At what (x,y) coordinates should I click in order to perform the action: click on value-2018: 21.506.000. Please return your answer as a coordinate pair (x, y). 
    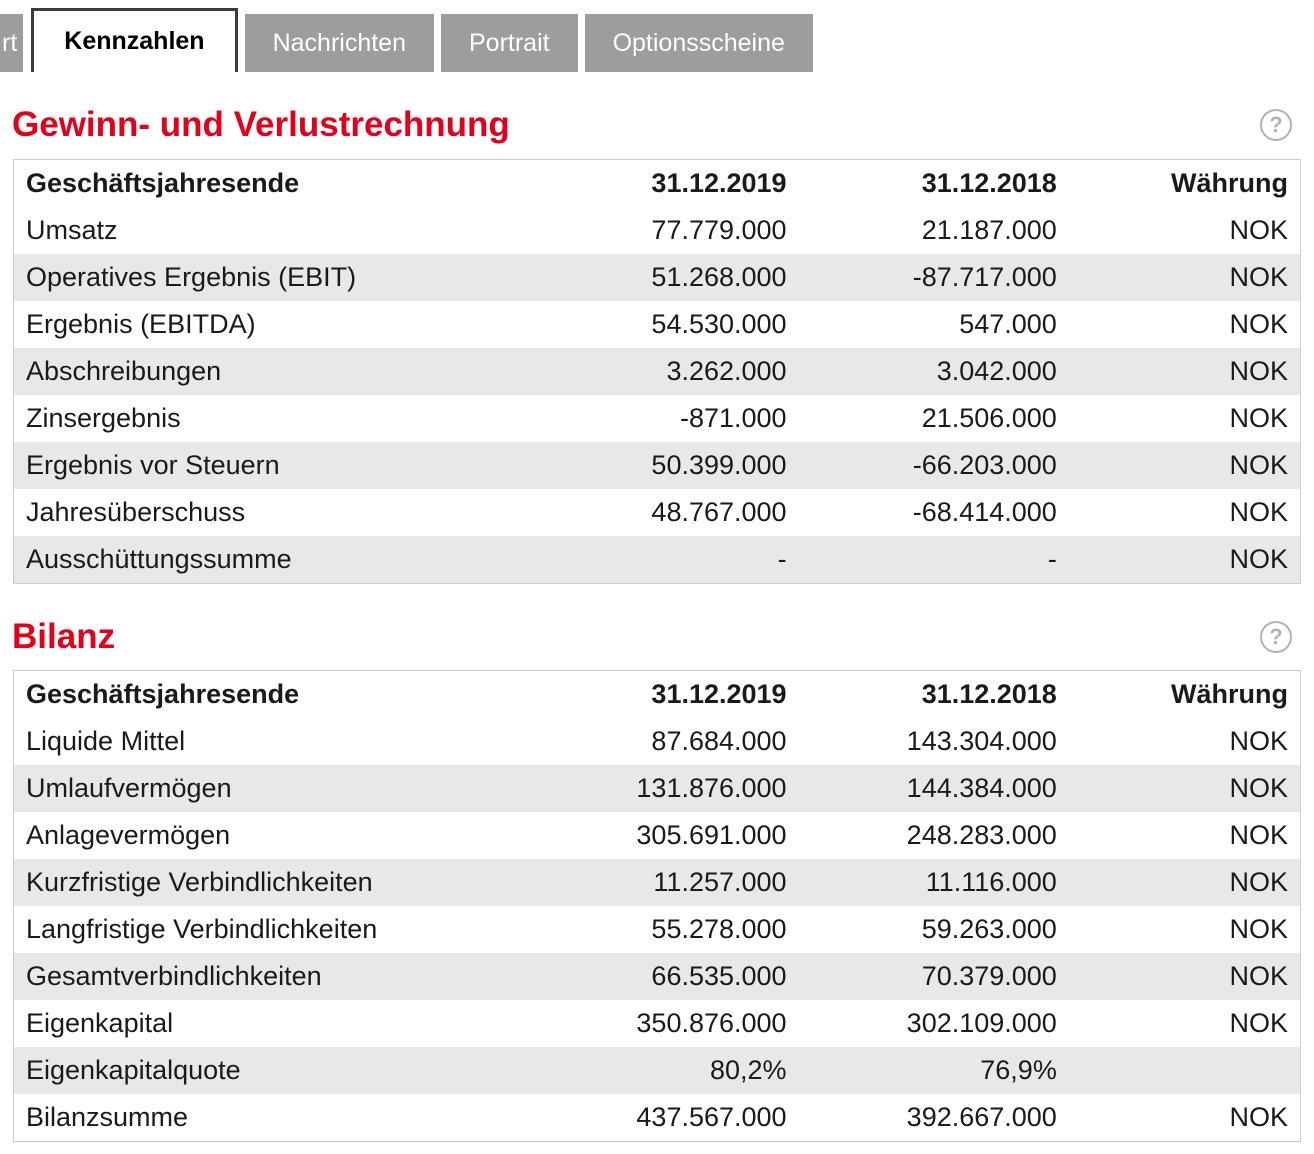
    Looking at the image, I should click on (989, 417).